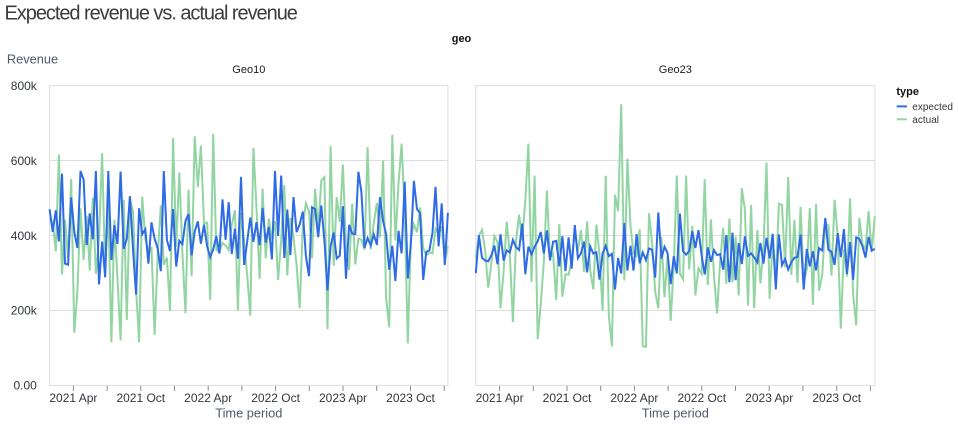  What do you see at coordinates (24, 311) in the screenshot?
I see `svg-text: 200k` at bounding box center [24, 311].